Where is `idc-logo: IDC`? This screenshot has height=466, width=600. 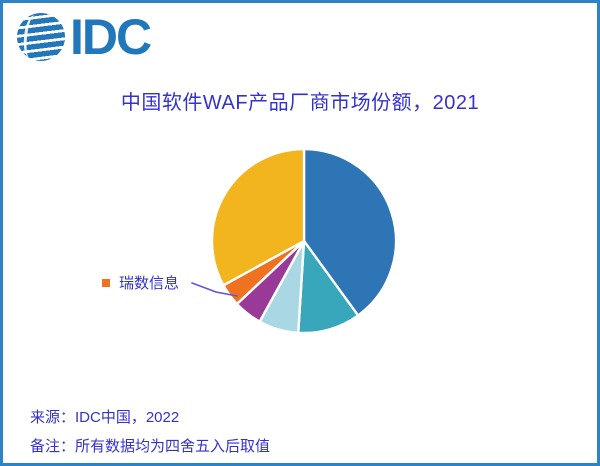
idc-logo: IDC is located at coordinates (84, 37).